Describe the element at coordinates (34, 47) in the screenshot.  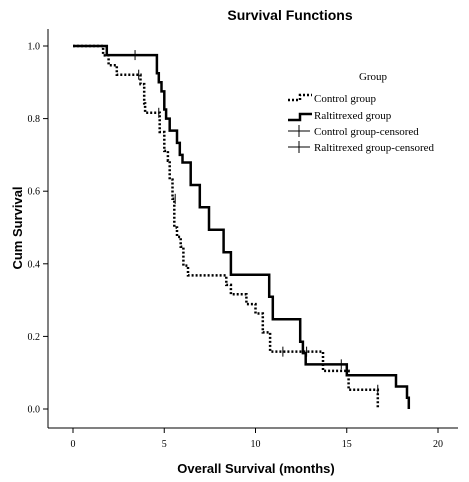
I see `y-tick-label: 1.0` at that location.